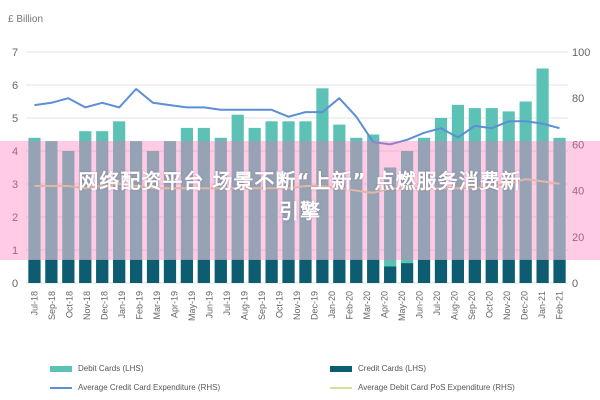 The image size is (600, 400). I want to click on x-tick-label: May-19, so click(192, 306).